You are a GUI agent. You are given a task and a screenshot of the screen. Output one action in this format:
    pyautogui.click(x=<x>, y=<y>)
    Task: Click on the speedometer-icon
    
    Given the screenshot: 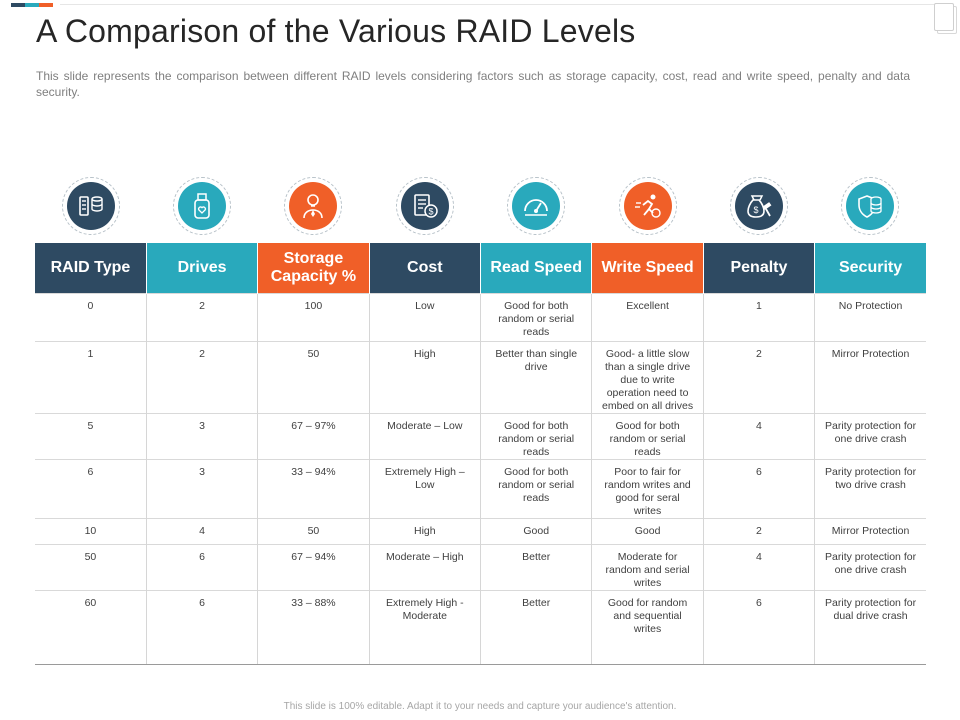 What is the action you would take?
    pyautogui.click(x=536, y=206)
    